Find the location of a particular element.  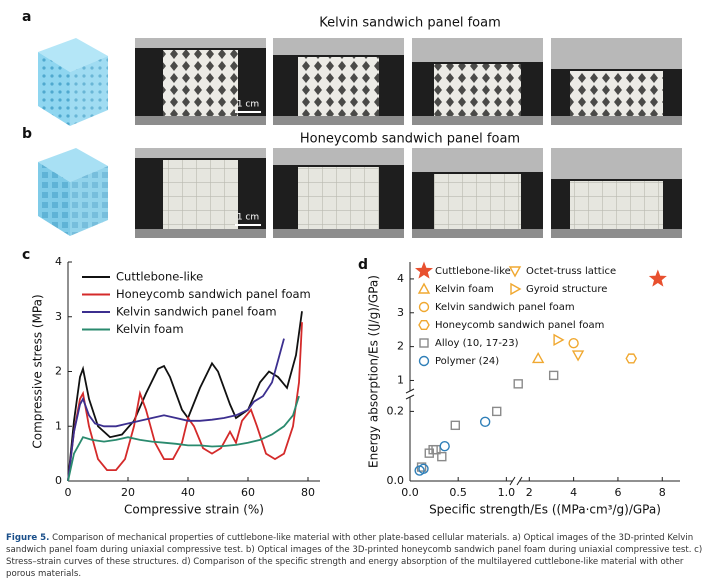

legend-label: Alloy (10, 17-23) is located at coordinates (477, 343).